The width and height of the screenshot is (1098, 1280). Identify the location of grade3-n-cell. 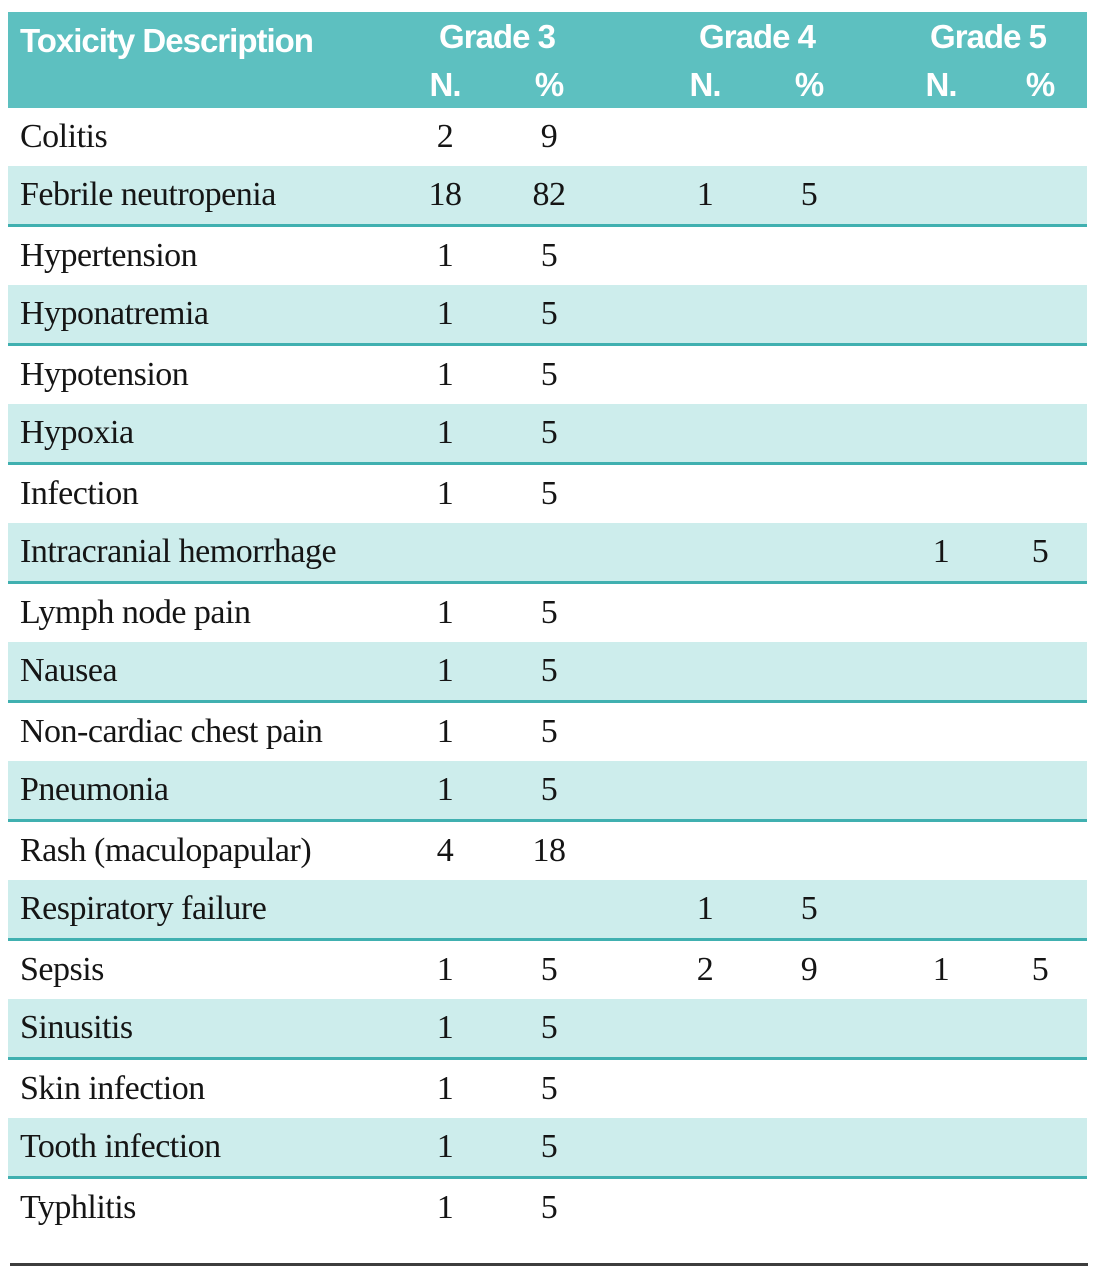
(445, 553).